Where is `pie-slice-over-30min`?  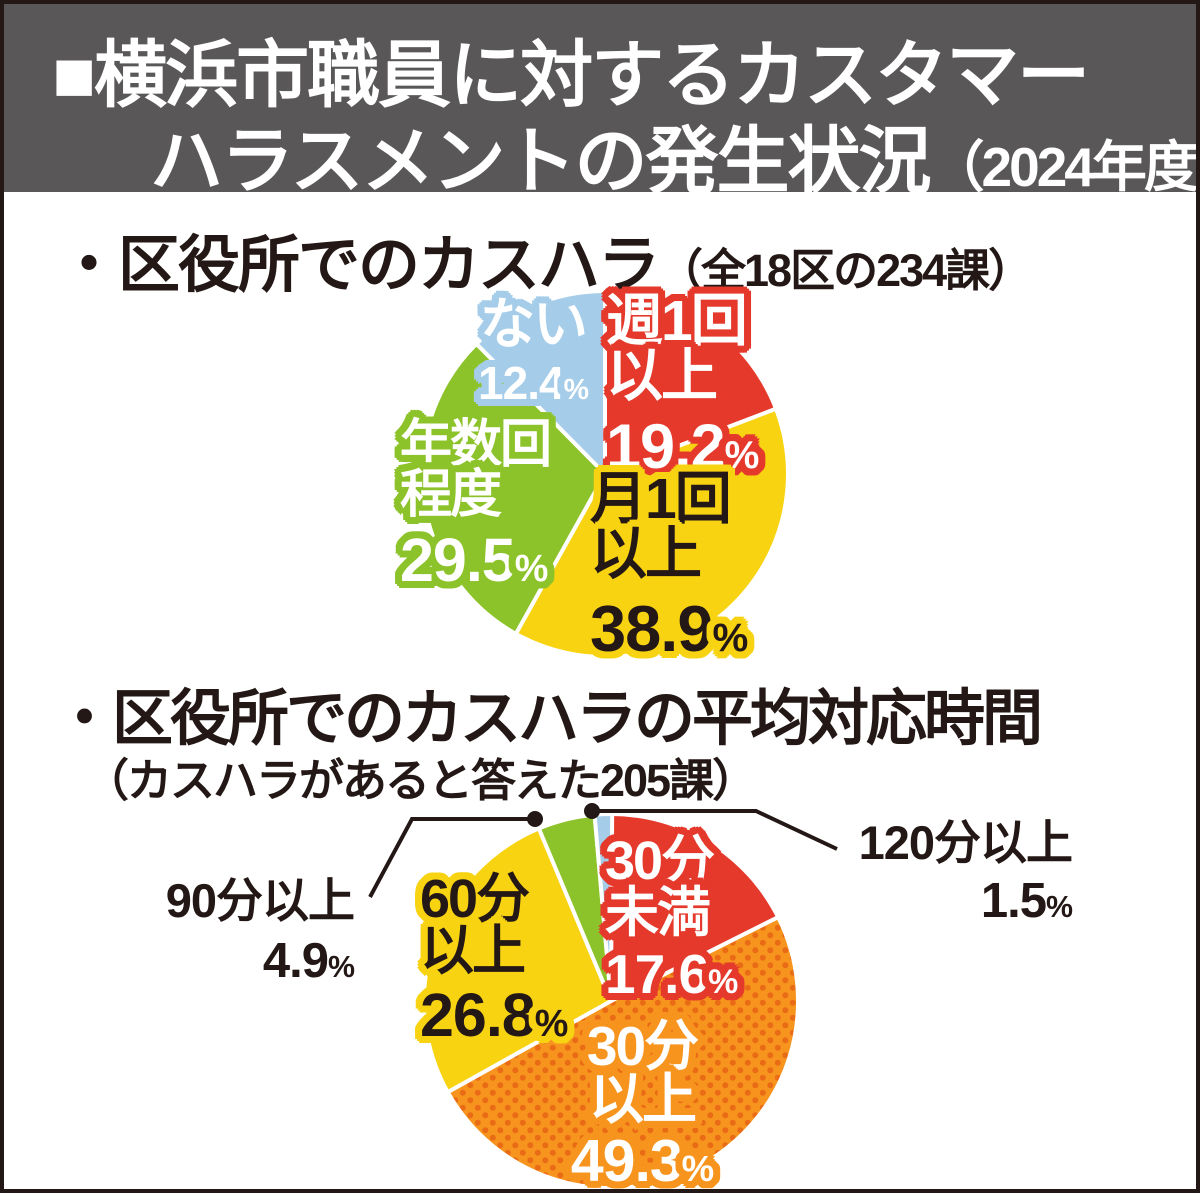 pie-slice-over-30min is located at coordinates (623, 1052).